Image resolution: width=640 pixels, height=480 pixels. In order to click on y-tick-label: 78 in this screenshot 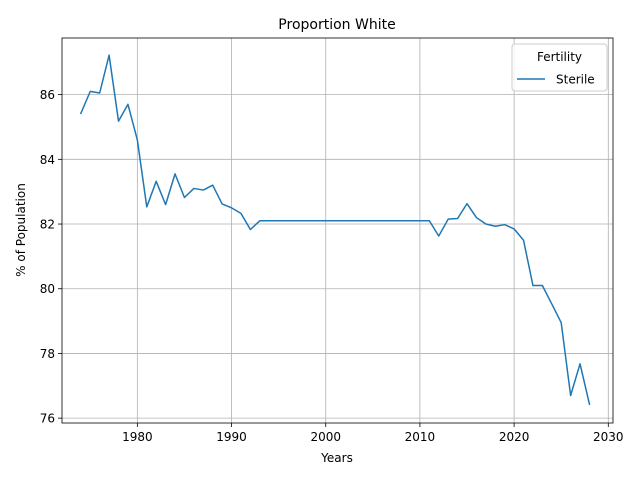, I will do `click(47, 354)`.